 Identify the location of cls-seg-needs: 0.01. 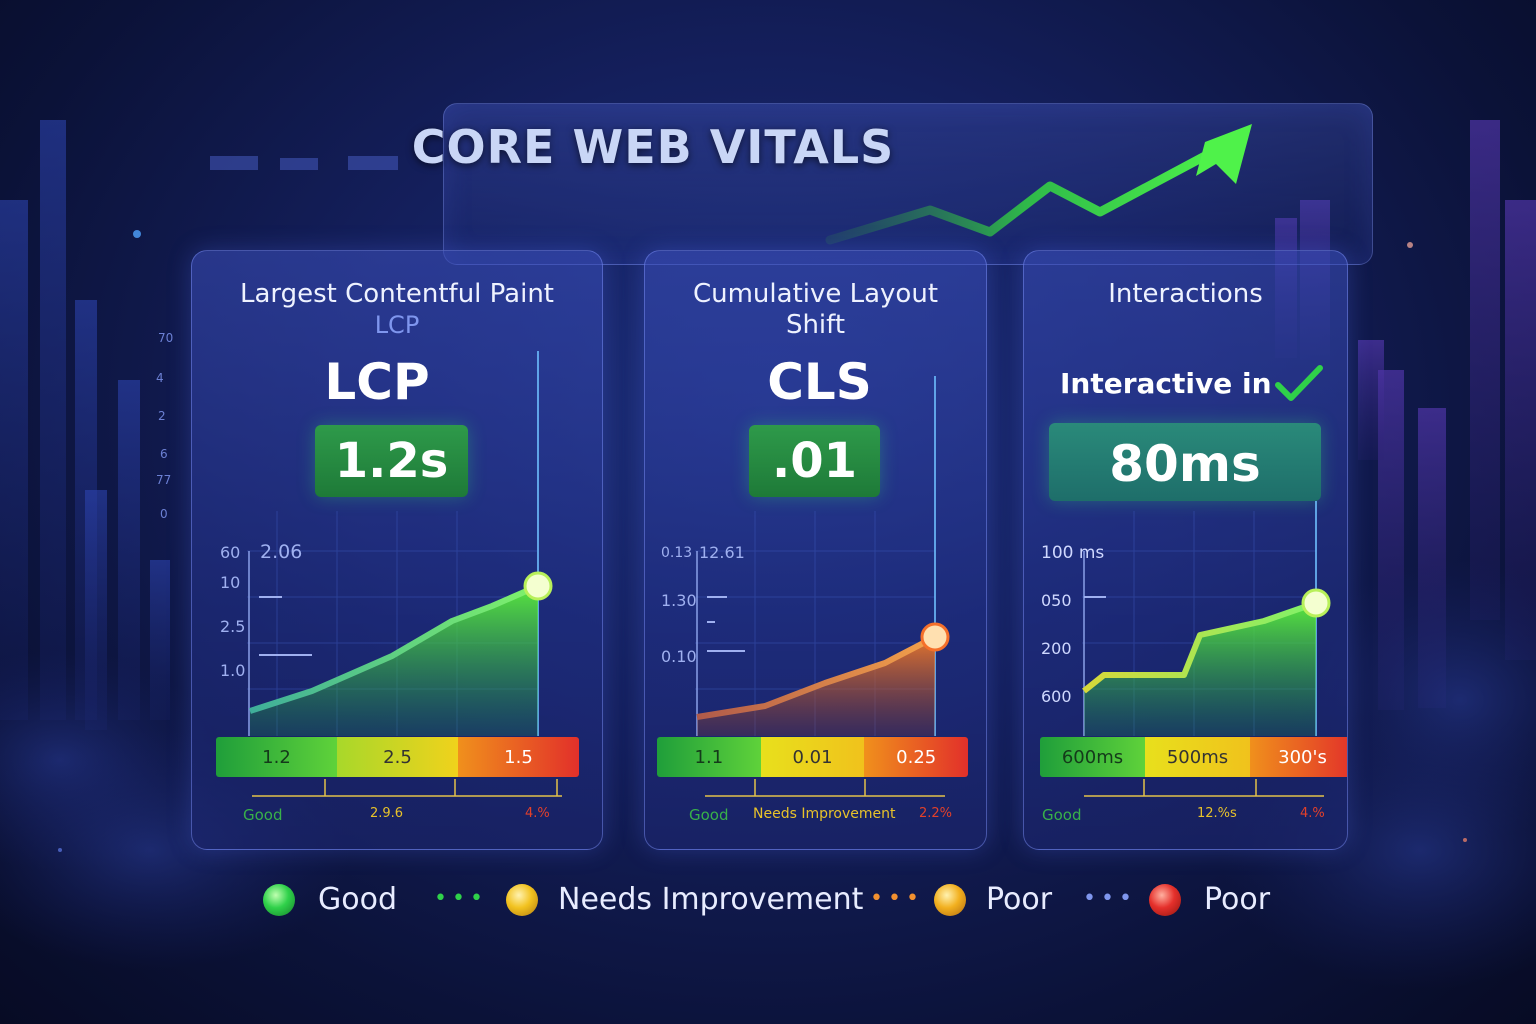
(812, 757).